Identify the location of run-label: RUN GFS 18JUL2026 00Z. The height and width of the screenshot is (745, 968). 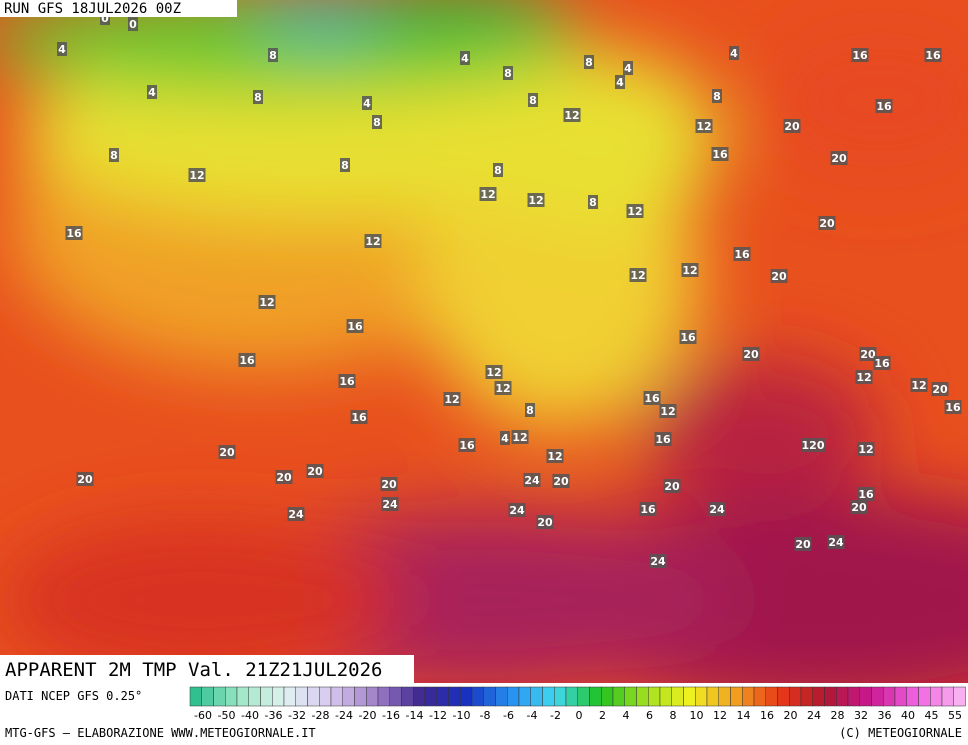
(92, 9).